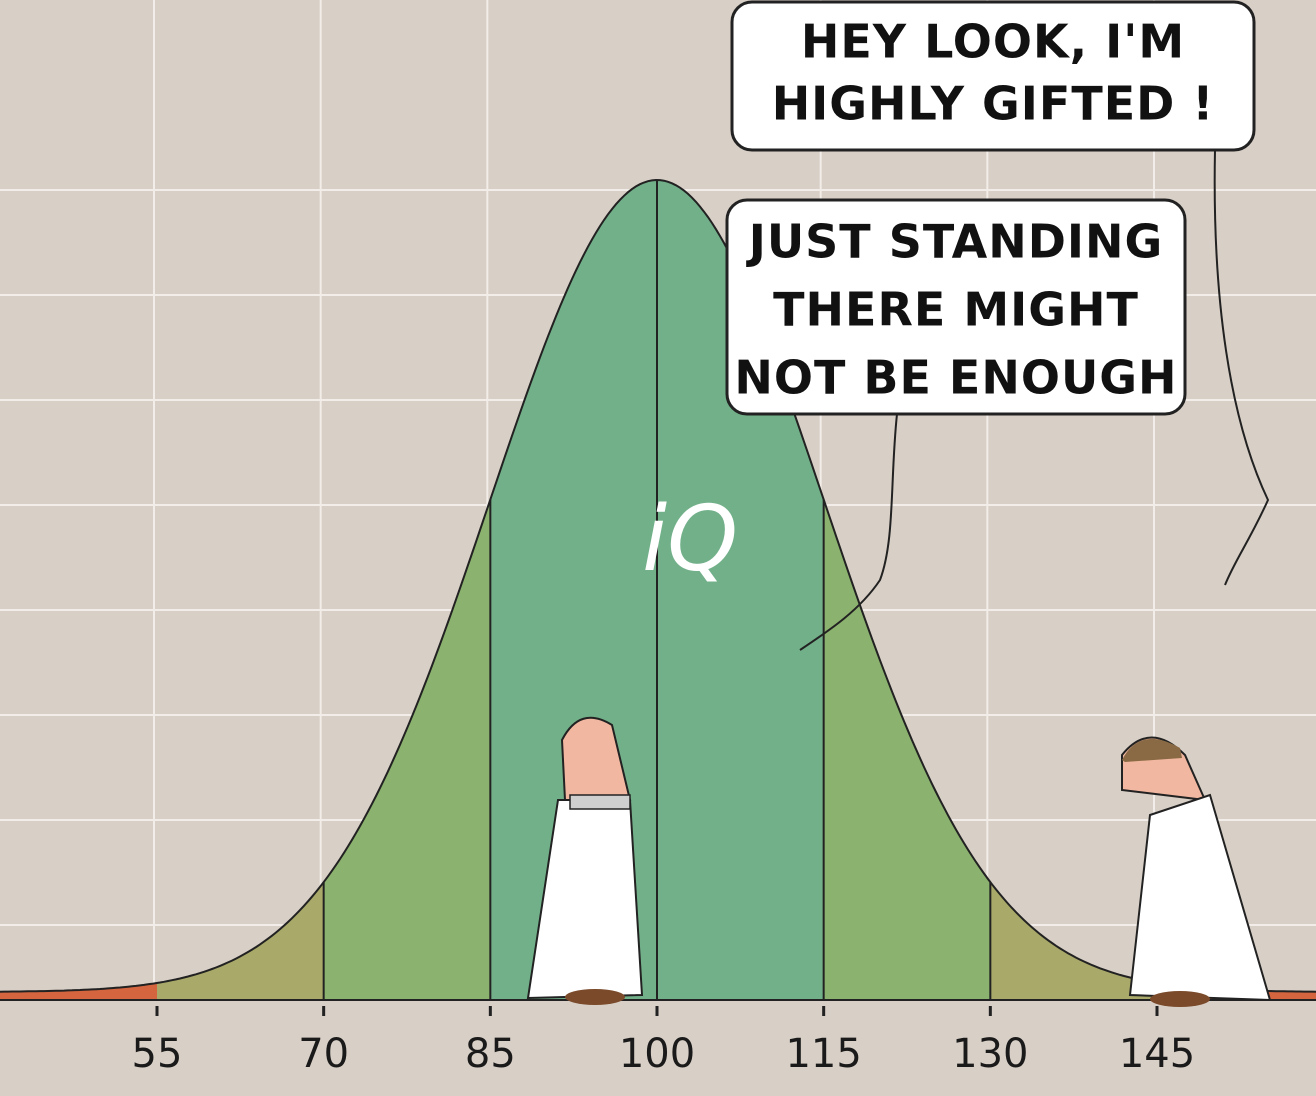 The height and width of the screenshot is (1096, 1316). What do you see at coordinates (1157, 1054) in the screenshot?
I see `tick-label: 145` at bounding box center [1157, 1054].